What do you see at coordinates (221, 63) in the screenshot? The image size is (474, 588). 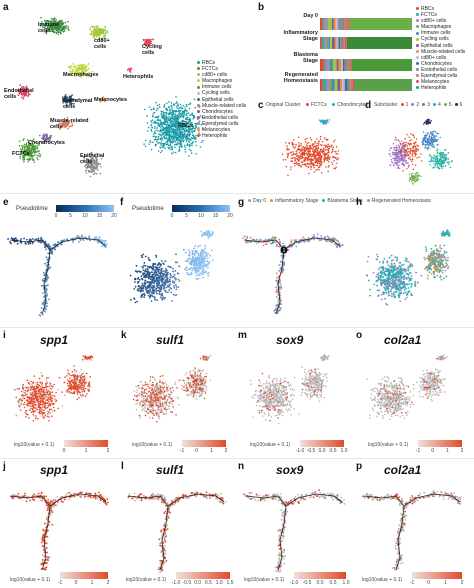 I see `legend-item: RBCs` at bounding box center [221, 63].